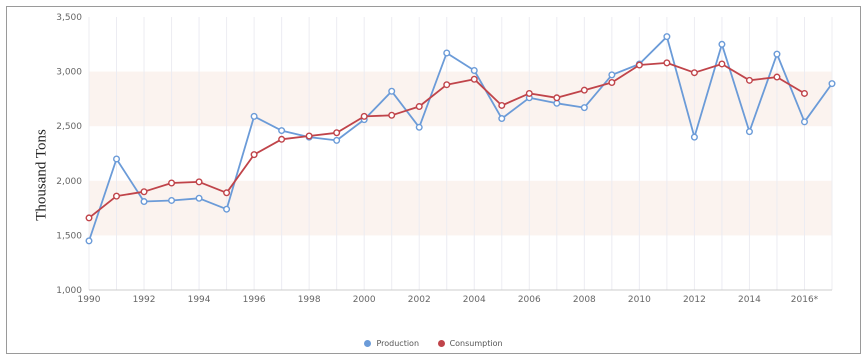 Image resolution: width=867 pixels, height=360 pixels. Describe the element at coordinates (309, 300) in the screenshot. I see `x-tick-label: 1998` at that location.